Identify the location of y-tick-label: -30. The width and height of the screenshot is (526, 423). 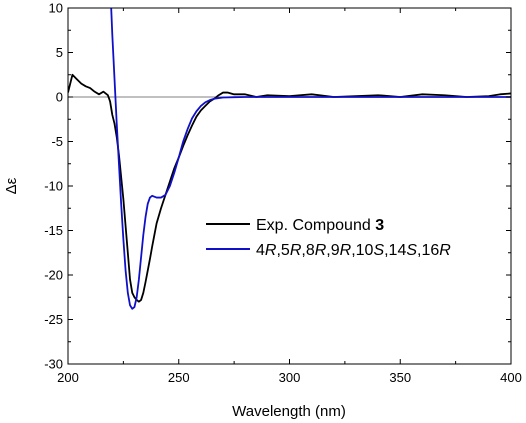
(53, 364).